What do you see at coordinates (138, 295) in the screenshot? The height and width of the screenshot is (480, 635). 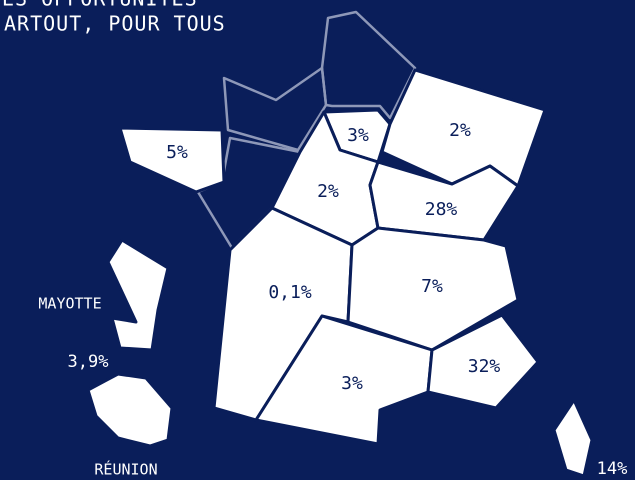 I see `mayotte` at bounding box center [138, 295].